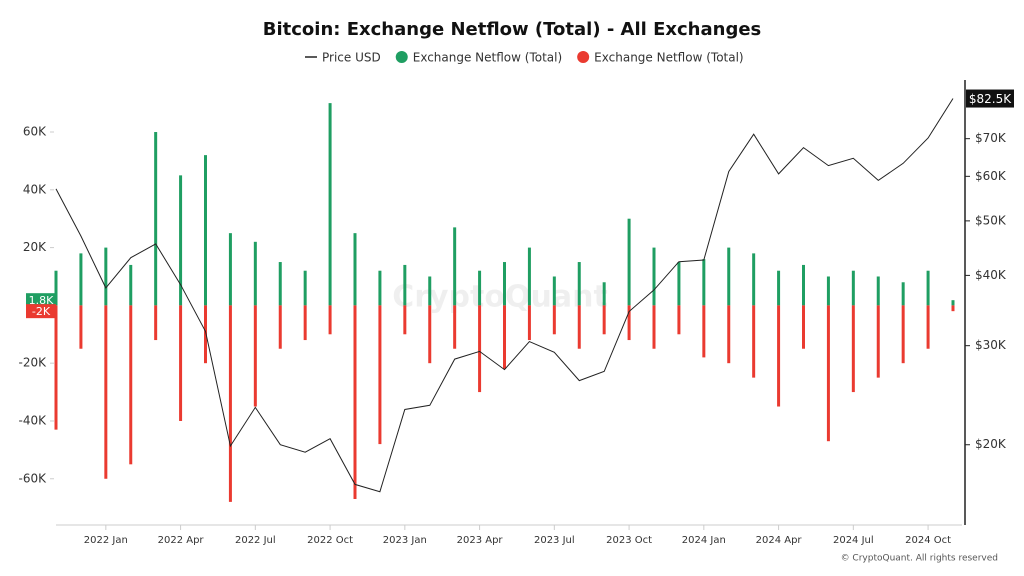 This screenshot has height=576, width=1024. What do you see at coordinates (853, 540) in the screenshot?
I see `x-tick-label: 2024 Jul` at bounding box center [853, 540].